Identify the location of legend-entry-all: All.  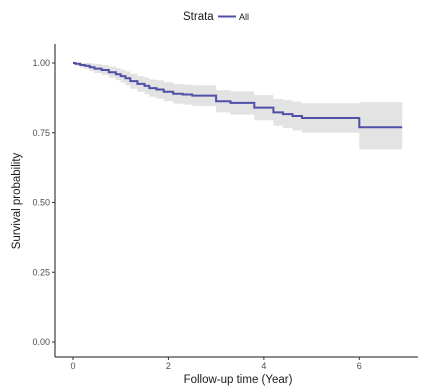
(244, 17).